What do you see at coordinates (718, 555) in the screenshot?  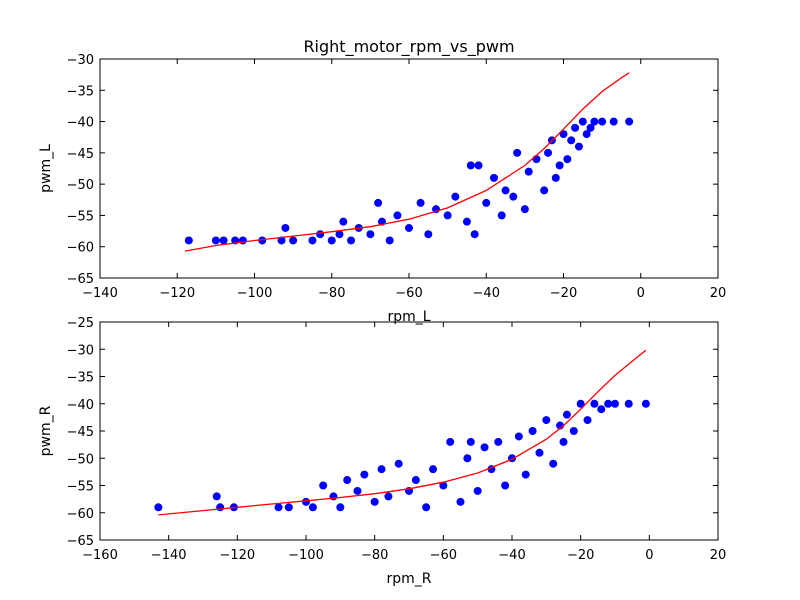 I see `x-tick-label: 20` at bounding box center [718, 555].